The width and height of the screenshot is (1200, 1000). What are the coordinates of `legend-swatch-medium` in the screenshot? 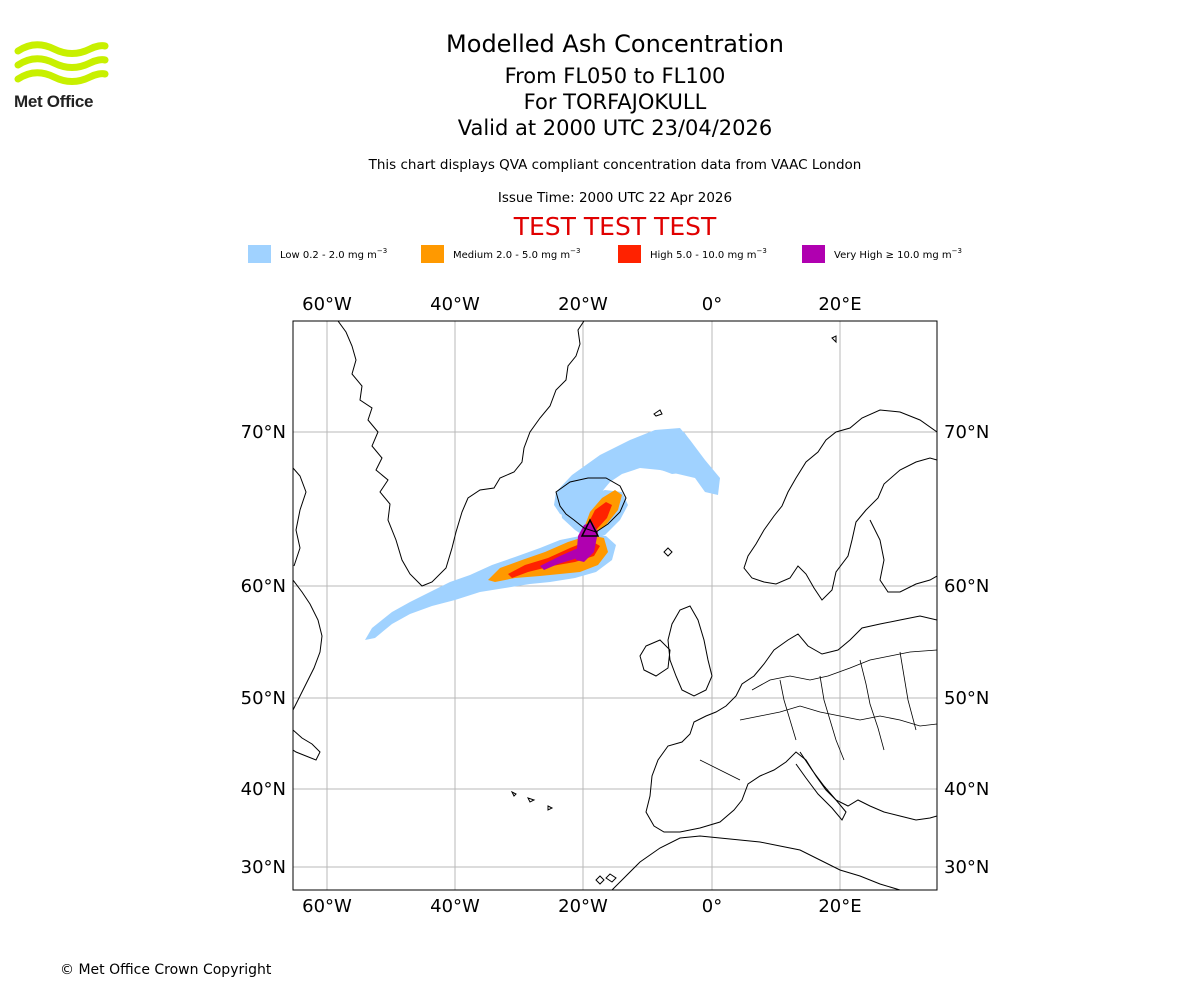 It's located at (432, 254).